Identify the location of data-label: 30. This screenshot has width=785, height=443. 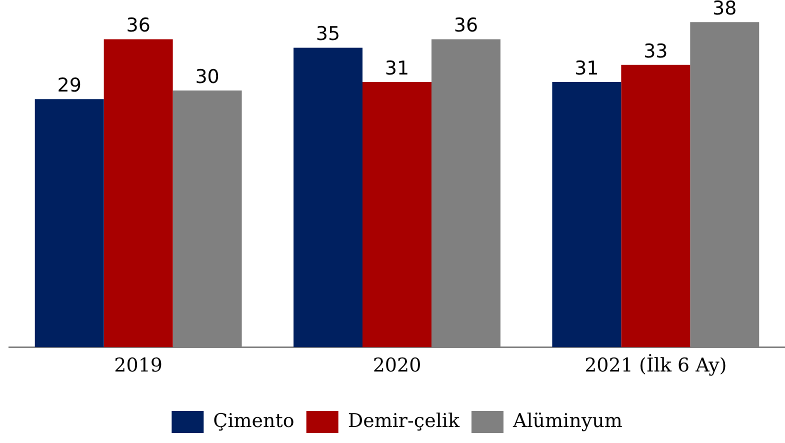
(207, 77).